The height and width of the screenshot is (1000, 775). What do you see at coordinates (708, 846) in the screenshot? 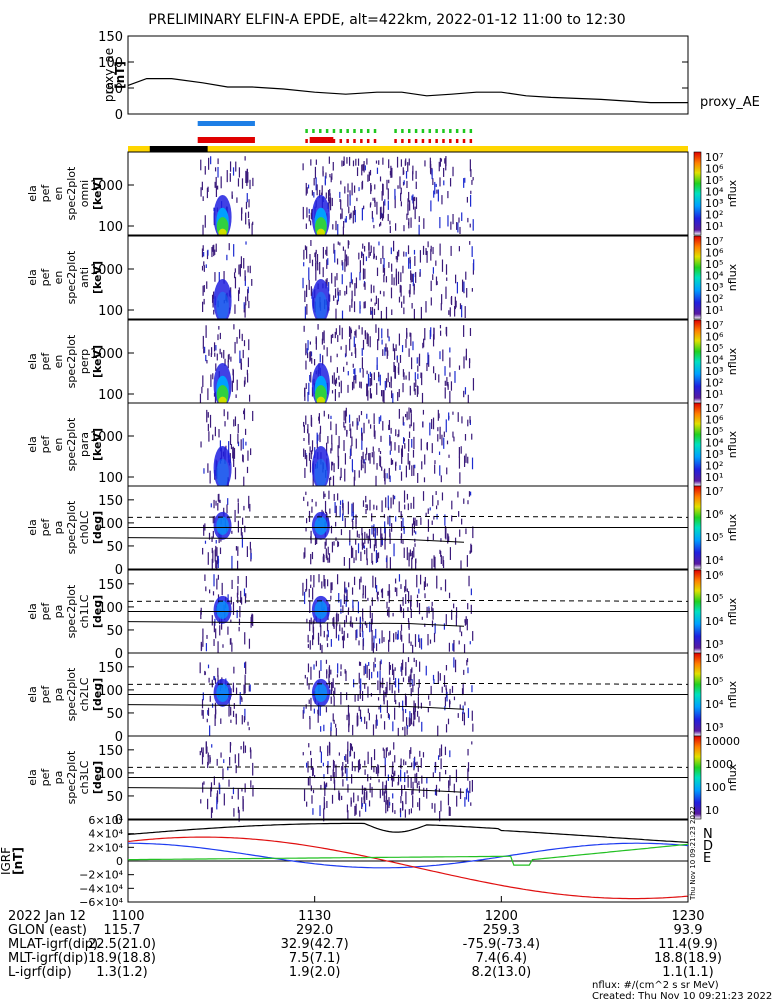
I see `legend-d: D` at bounding box center [708, 846].